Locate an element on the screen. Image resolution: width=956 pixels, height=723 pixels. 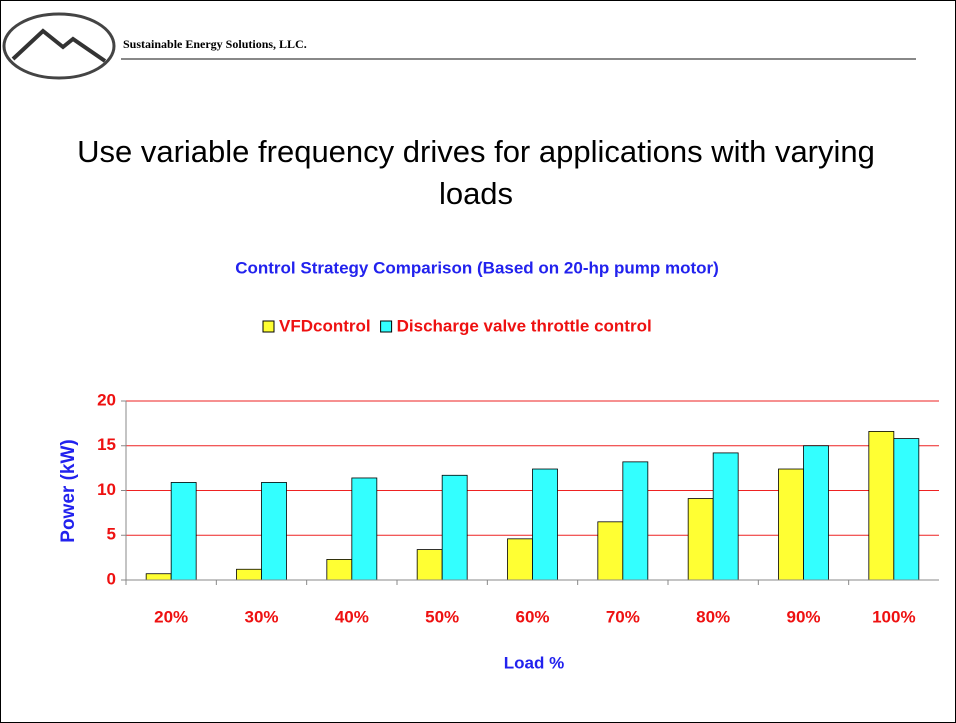
y-tick-label: 5 is located at coordinates (111, 534).